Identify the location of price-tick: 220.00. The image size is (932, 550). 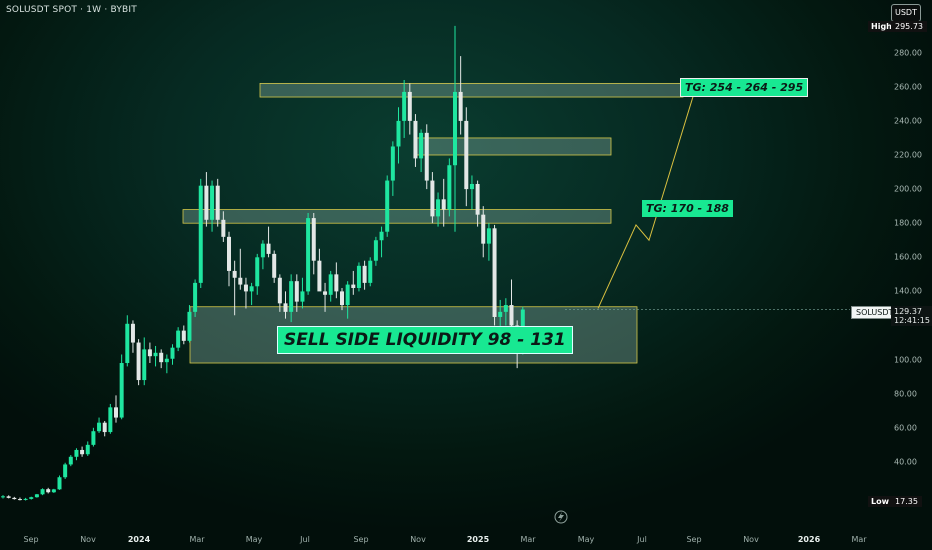
(908, 155).